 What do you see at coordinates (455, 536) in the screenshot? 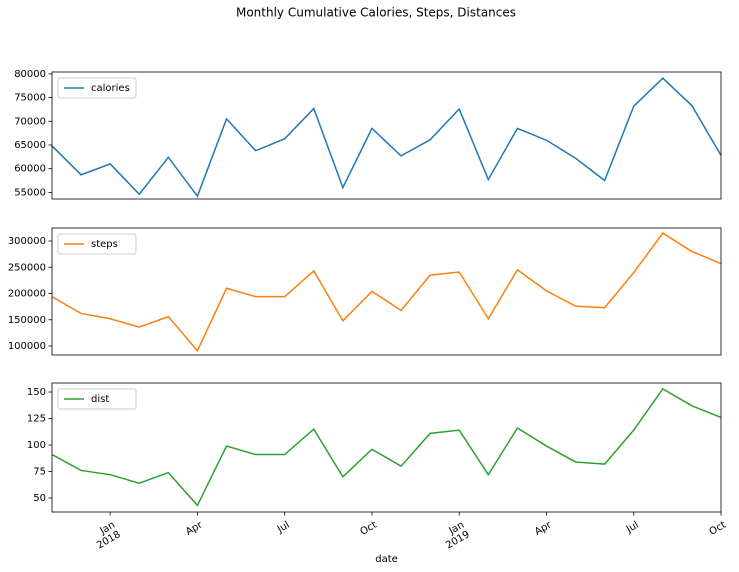
I see `x-tick-label: Jan2019` at bounding box center [455, 536].